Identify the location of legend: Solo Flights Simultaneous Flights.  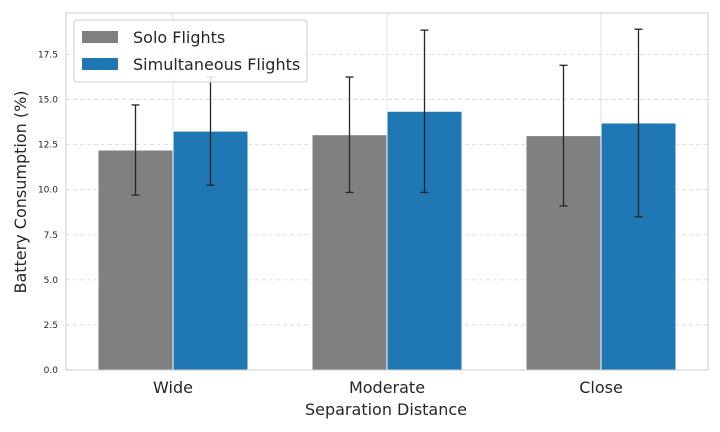
(190, 51).